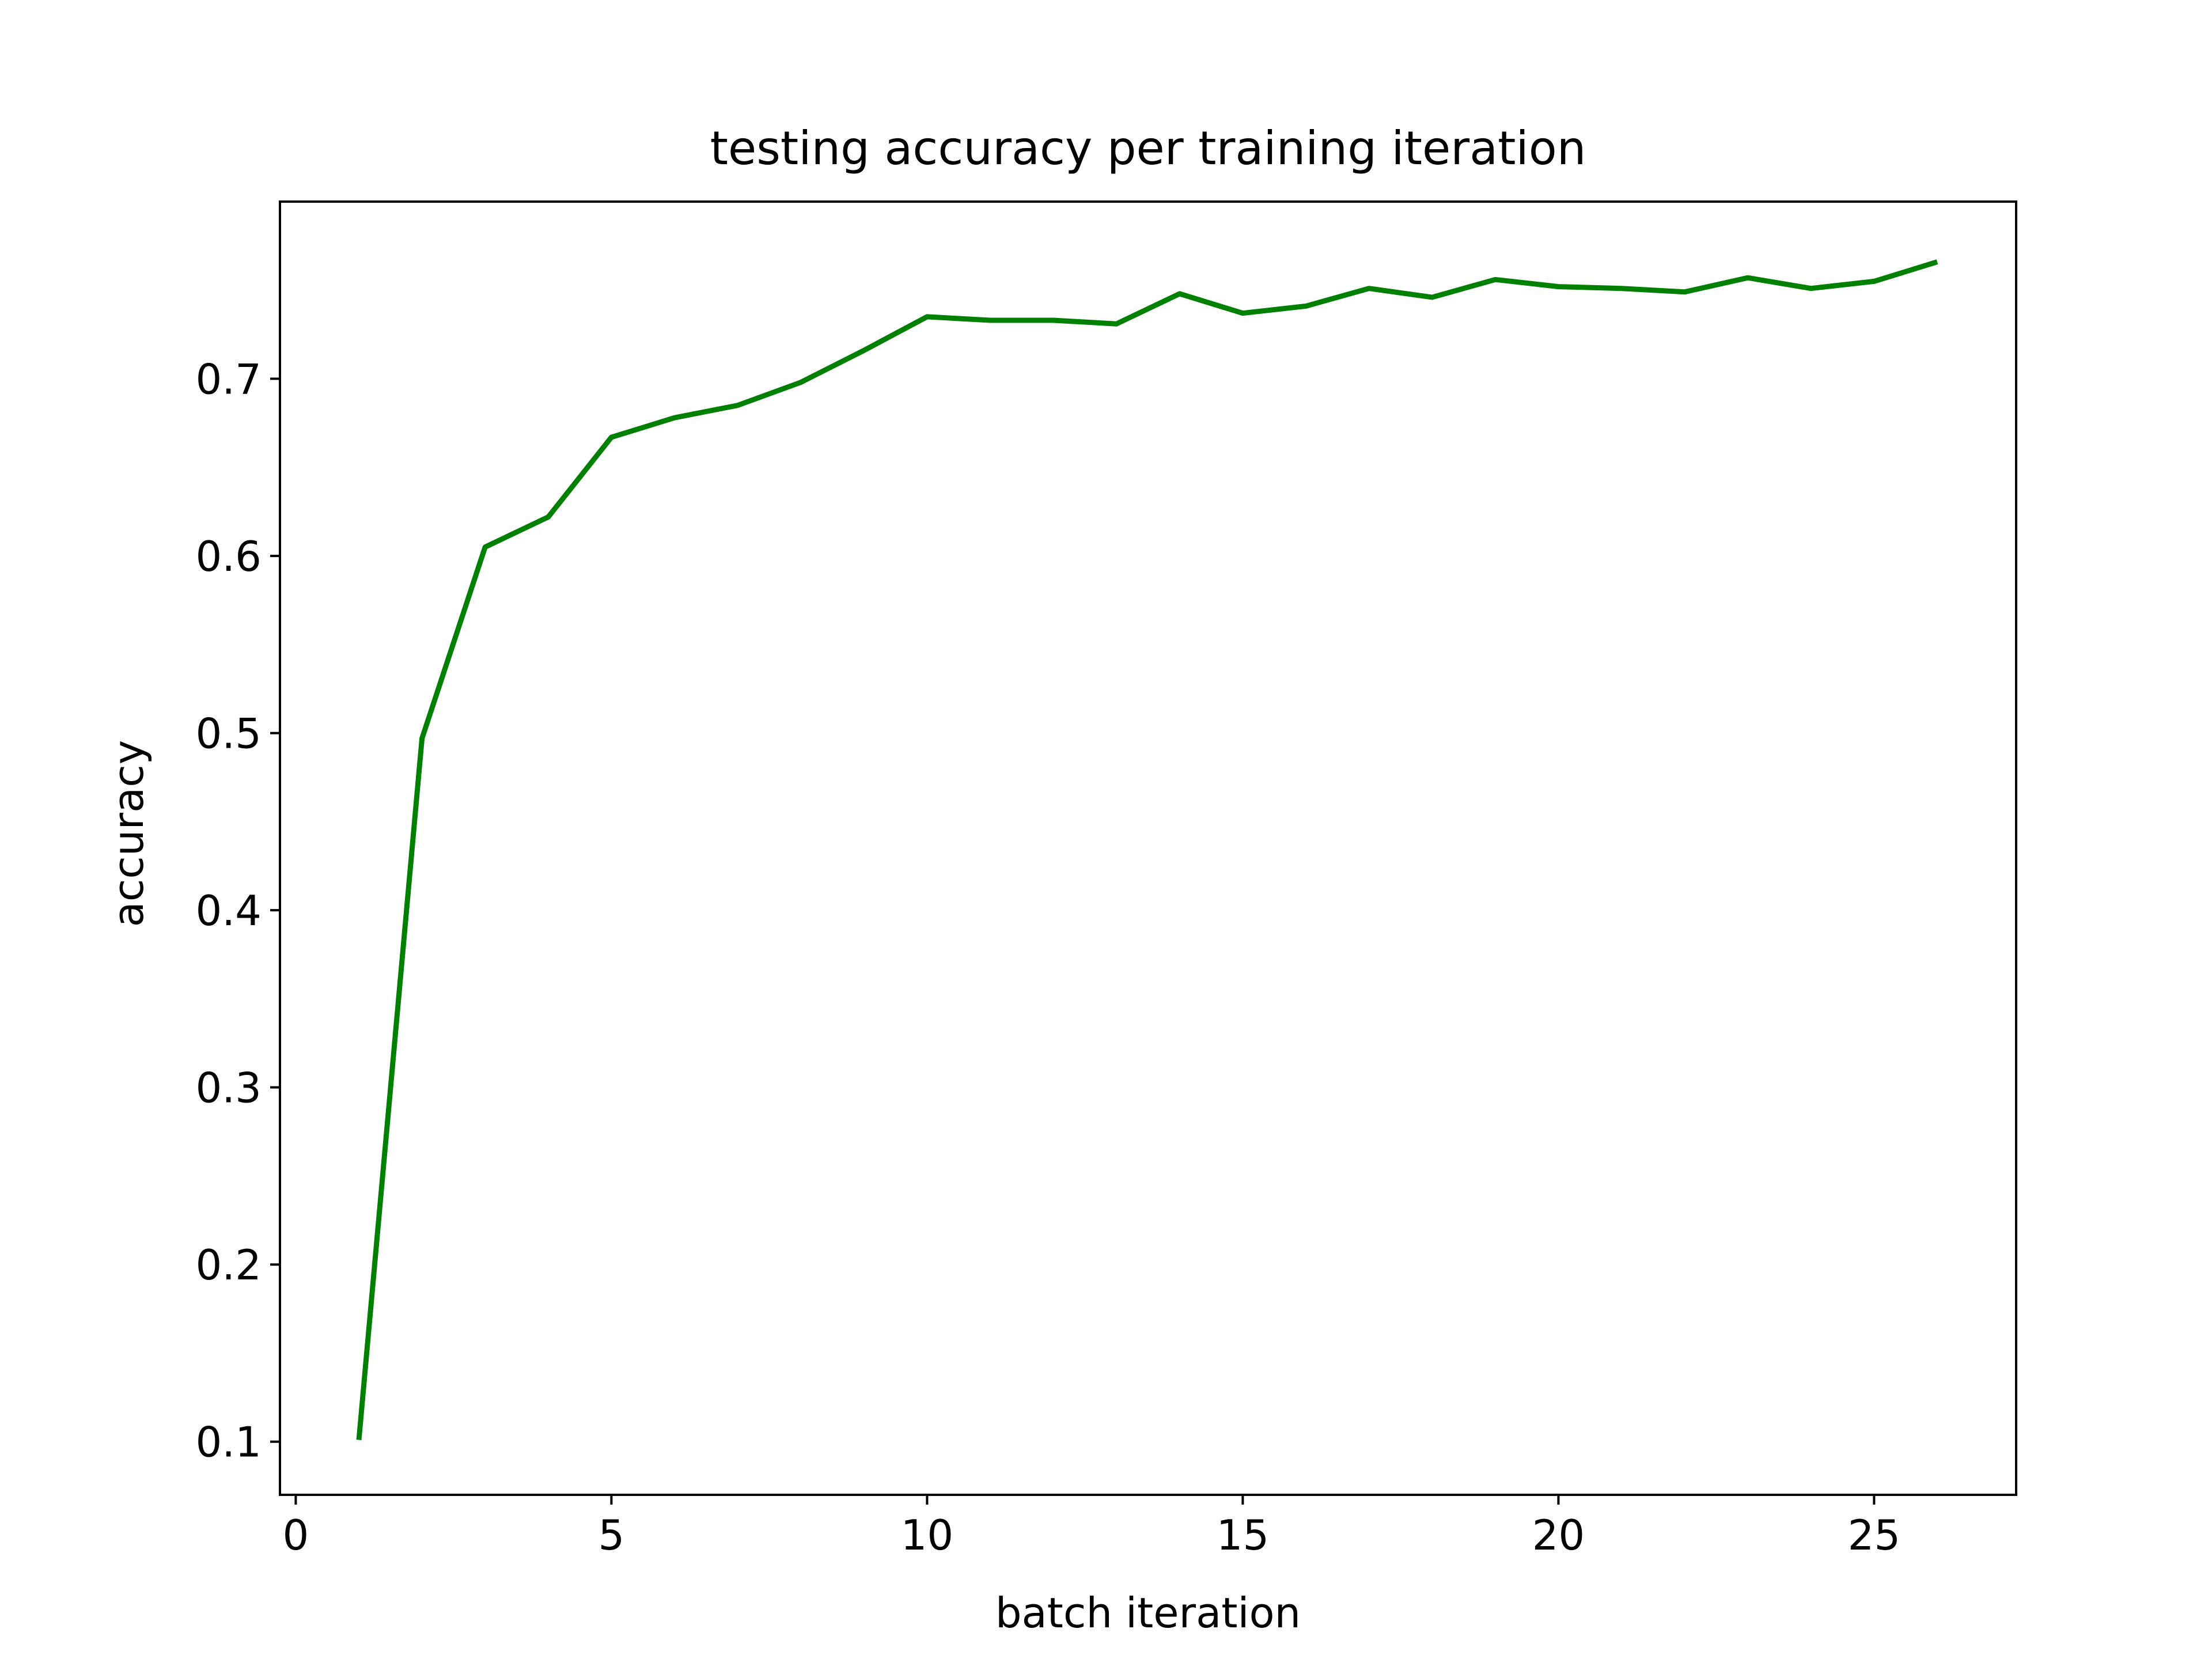  What do you see at coordinates (228, 1443) in the screenshot?
I see `y-tick-label: 0.1` at bounding box center [228, 1443].